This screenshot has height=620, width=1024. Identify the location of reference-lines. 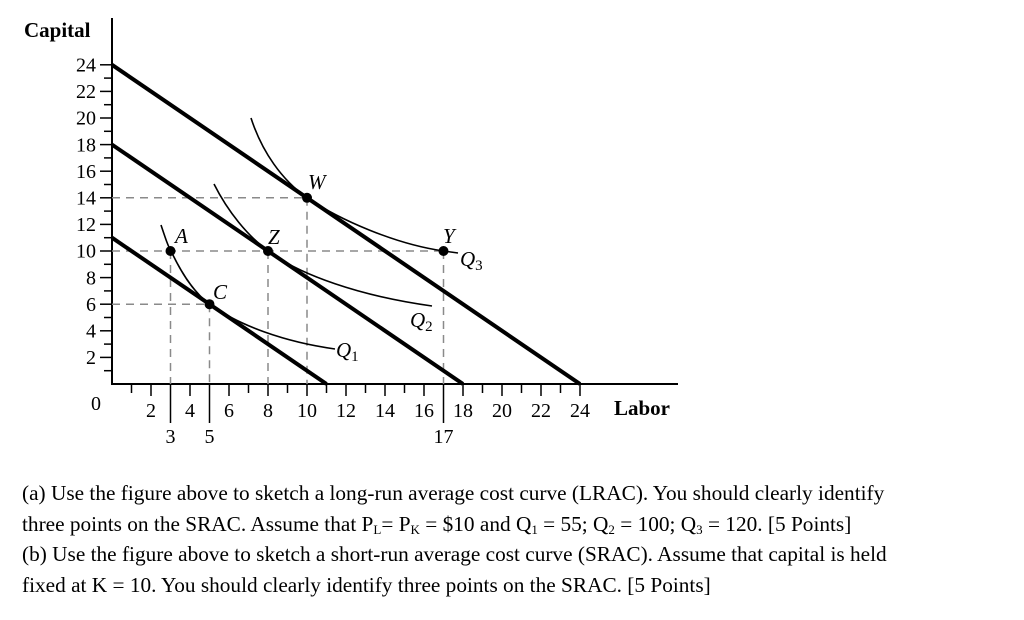
(278, 290).